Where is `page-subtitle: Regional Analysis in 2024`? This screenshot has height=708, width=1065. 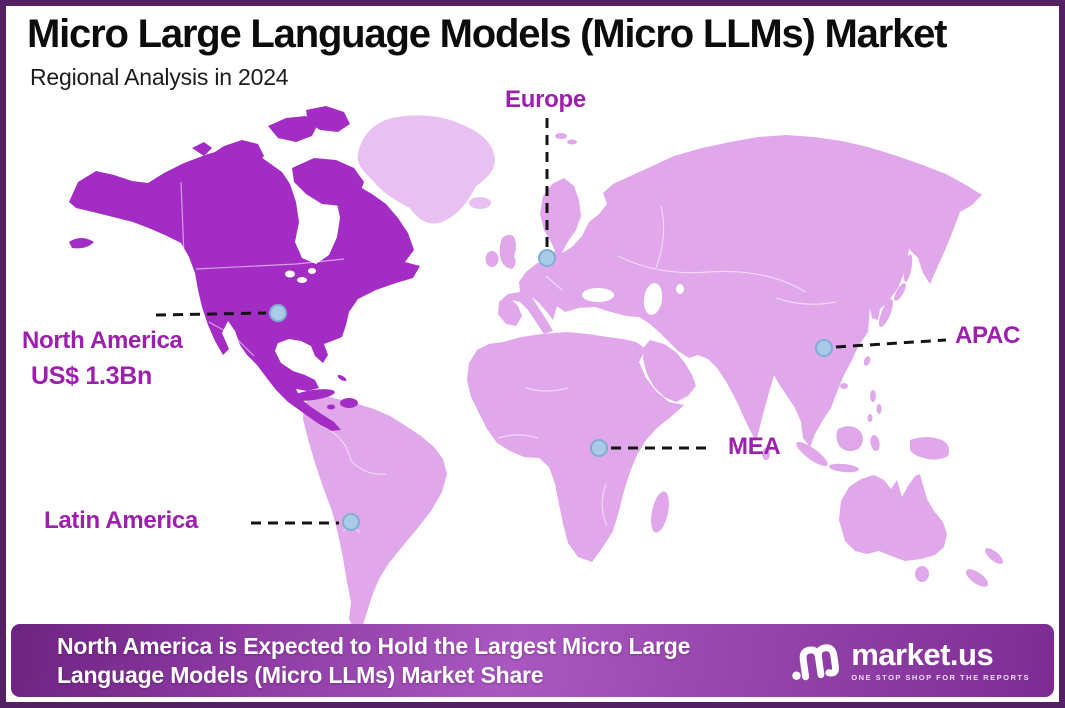
page-subtitle: Regional Analysis in 2024 is located at coordinates (159, 77).